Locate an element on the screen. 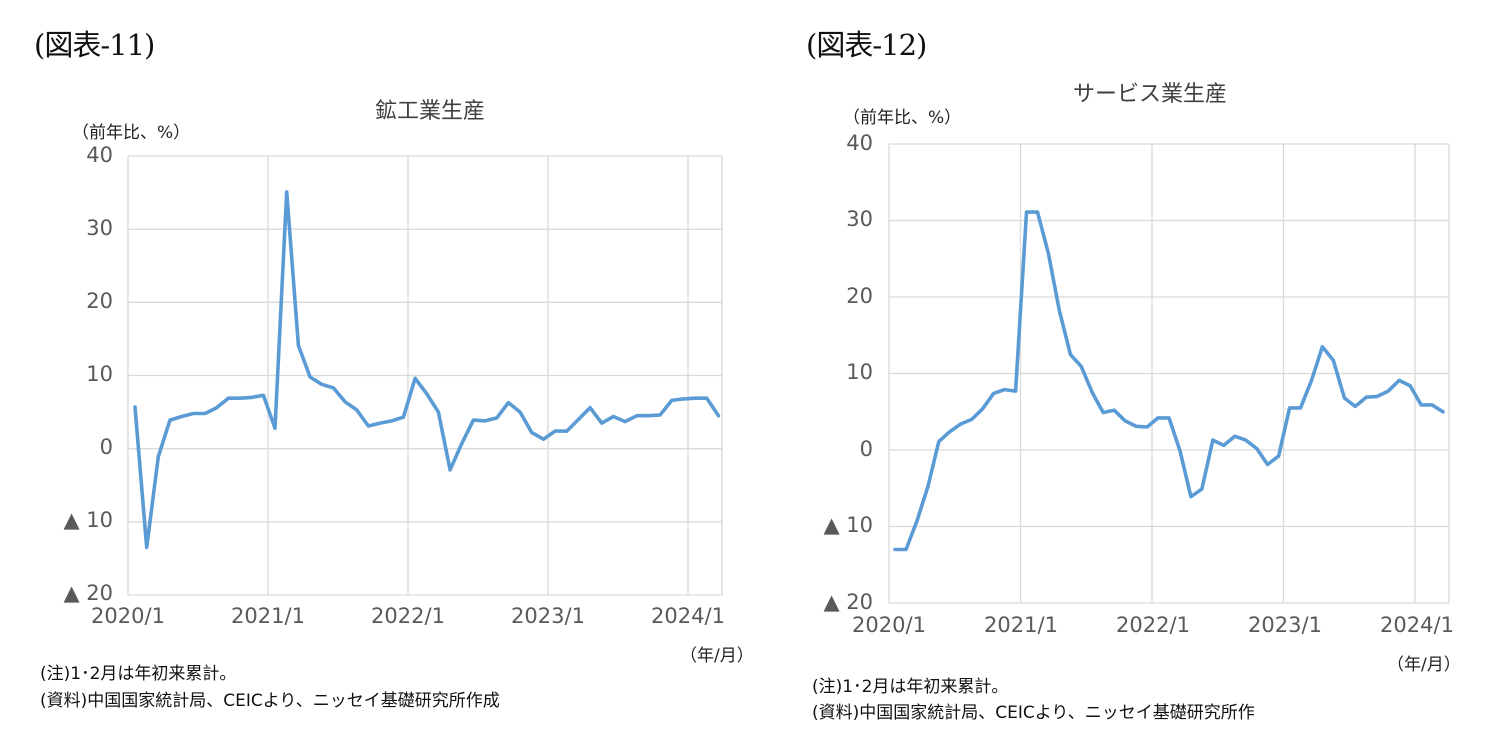 This screenshot has width=1491, height=751. chart-11-source: (資料)中国国家統計局、CEICより、ニッセイ基礎研究所作成 is located at coordinates (270, 701).